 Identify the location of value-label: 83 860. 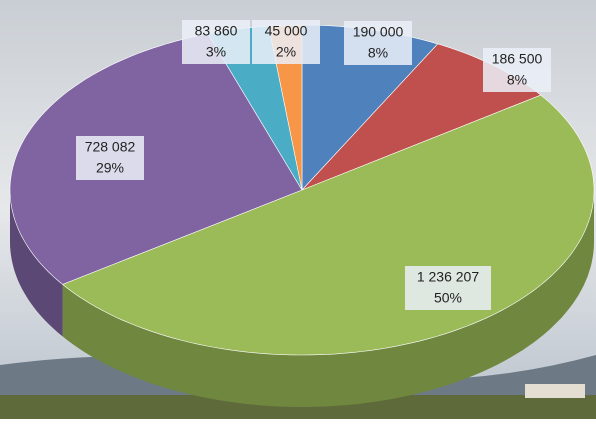
(216, 31).